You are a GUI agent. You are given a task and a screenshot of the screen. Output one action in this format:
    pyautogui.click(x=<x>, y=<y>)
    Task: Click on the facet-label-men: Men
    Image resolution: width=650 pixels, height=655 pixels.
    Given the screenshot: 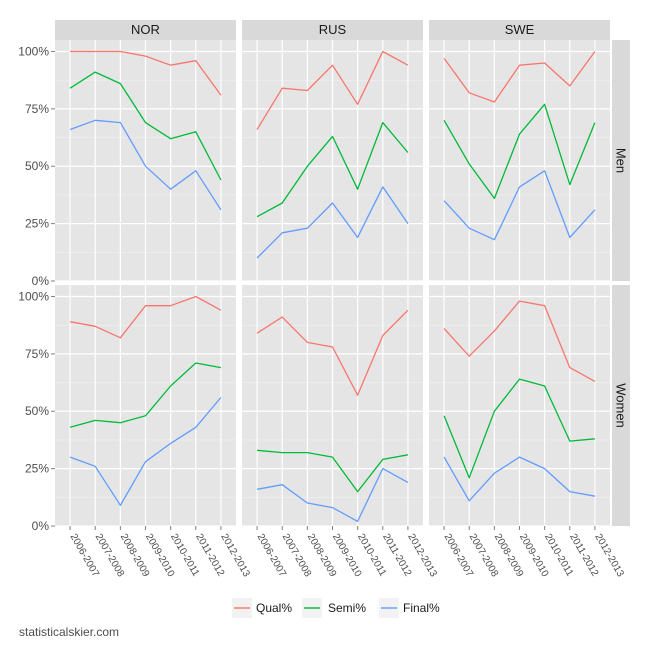 What is the action you would take?
    pyautogui.click(x=621, y=160)
    